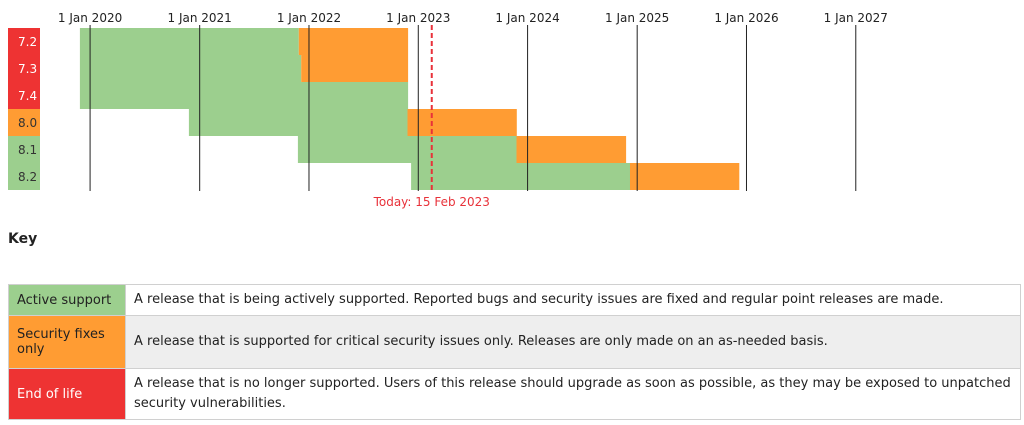 The height and width of the screenshot is (425, 1024). I want to click on year-label: 1 Jan 2021, so click(200, 18).